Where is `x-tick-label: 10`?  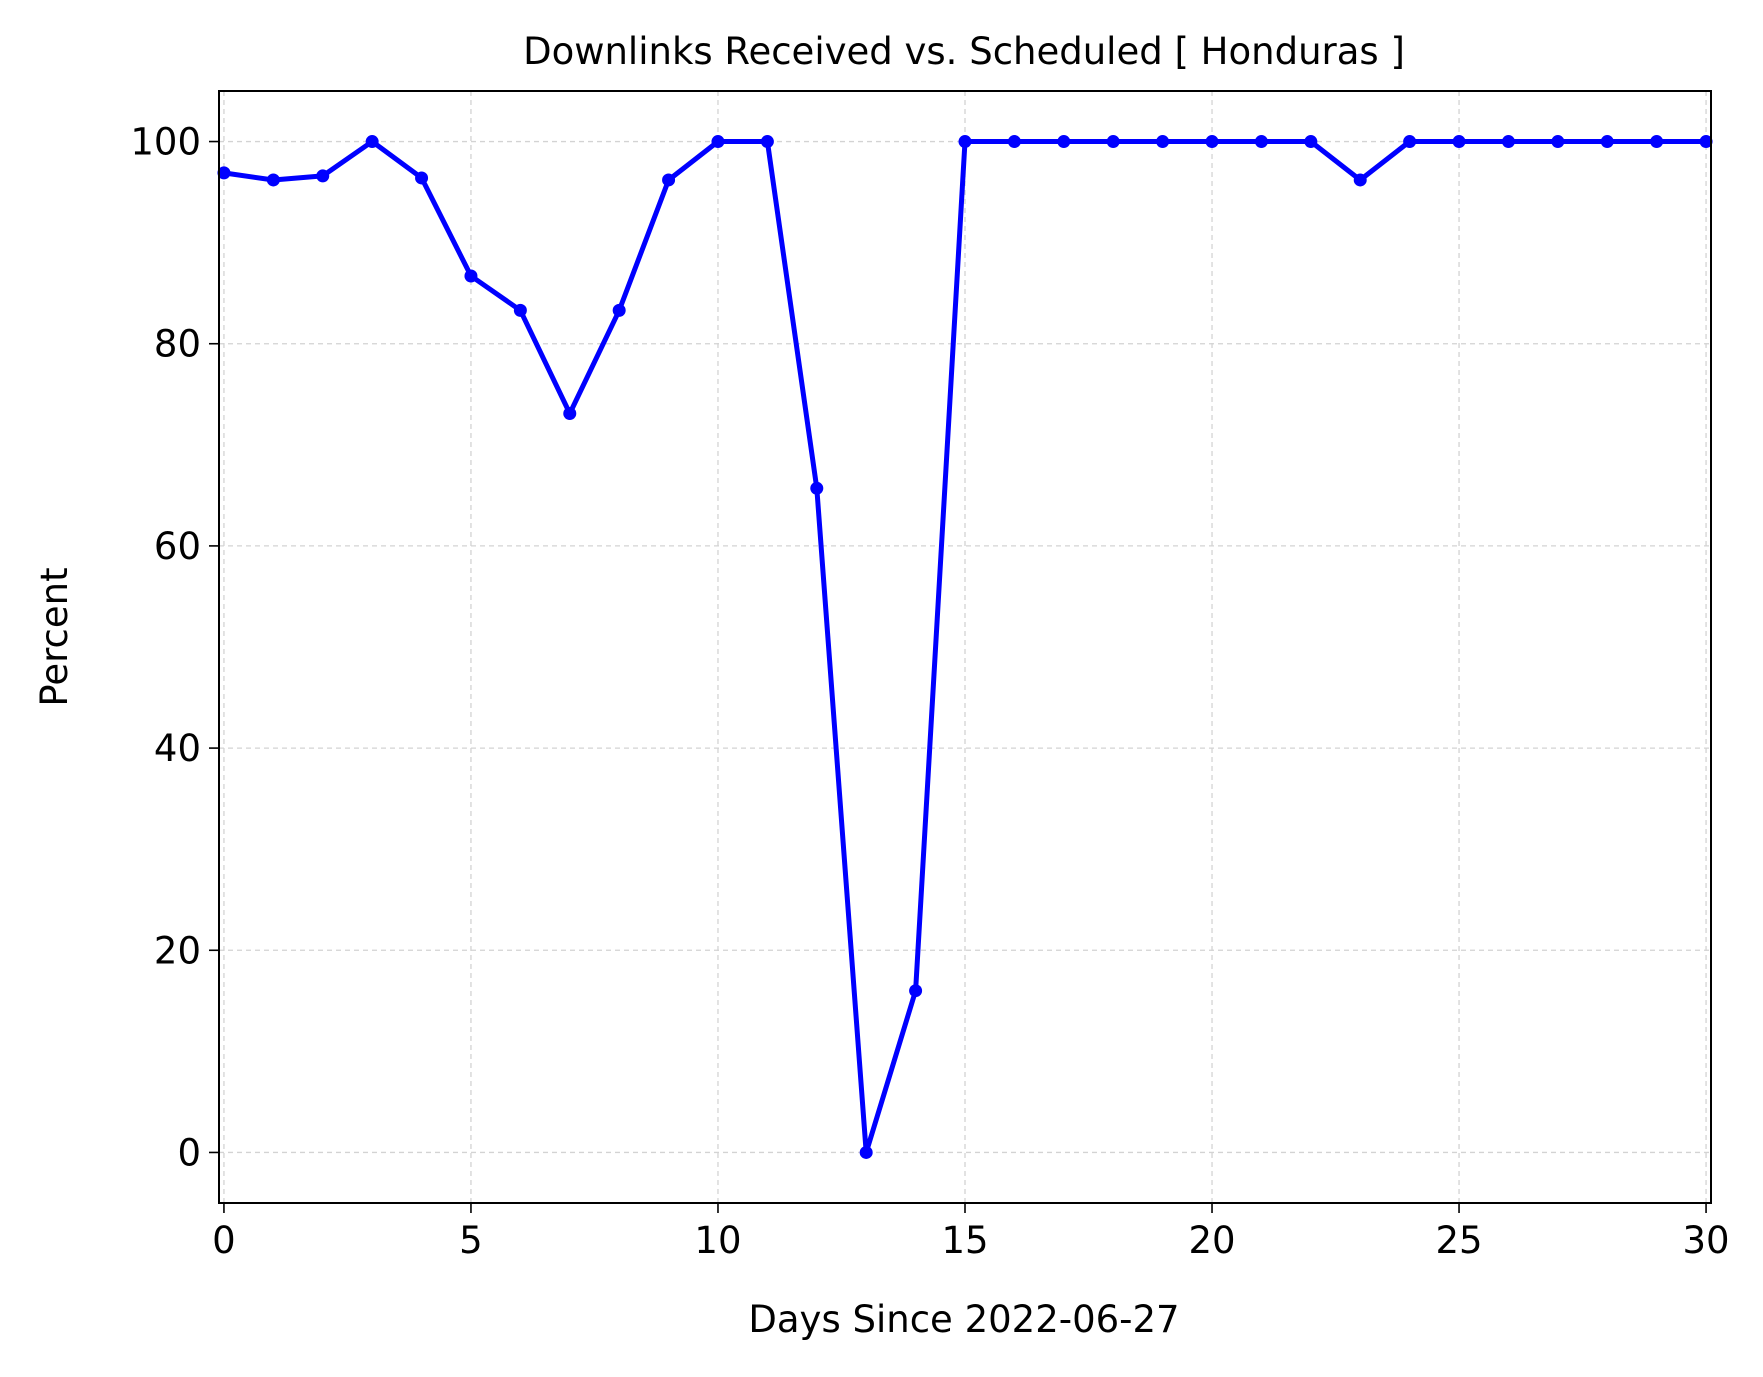 x-tick-label: 10 is located at coordinates (717, 1240).